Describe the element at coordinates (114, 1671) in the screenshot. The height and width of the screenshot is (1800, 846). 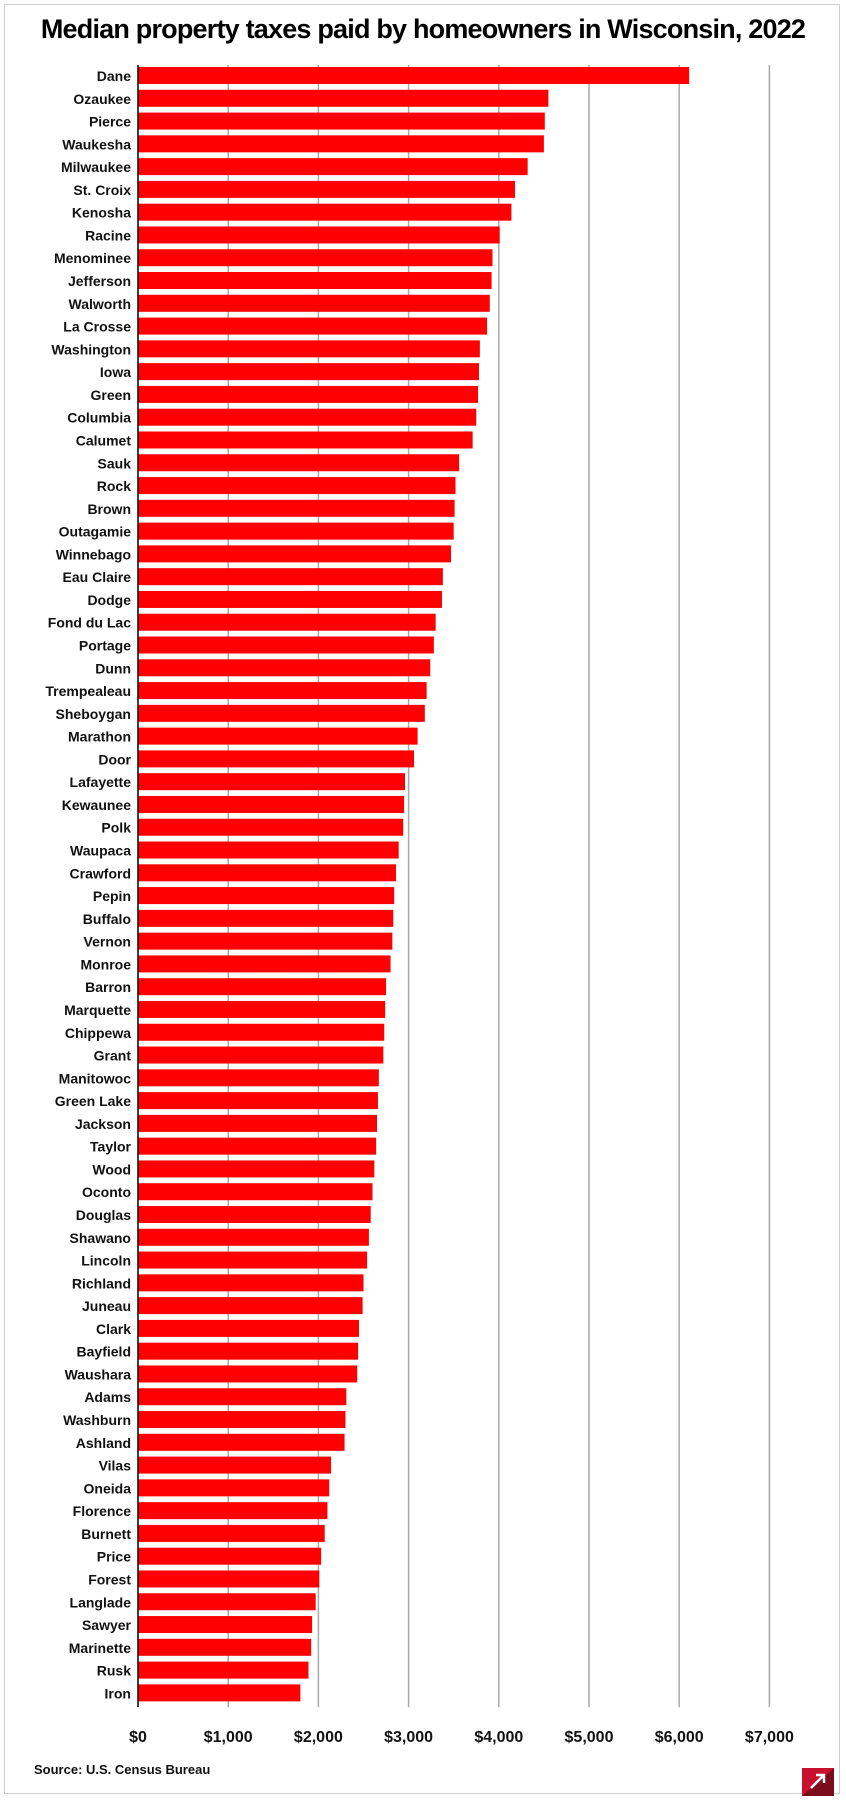
I see `category-label: Rusk` at that location.